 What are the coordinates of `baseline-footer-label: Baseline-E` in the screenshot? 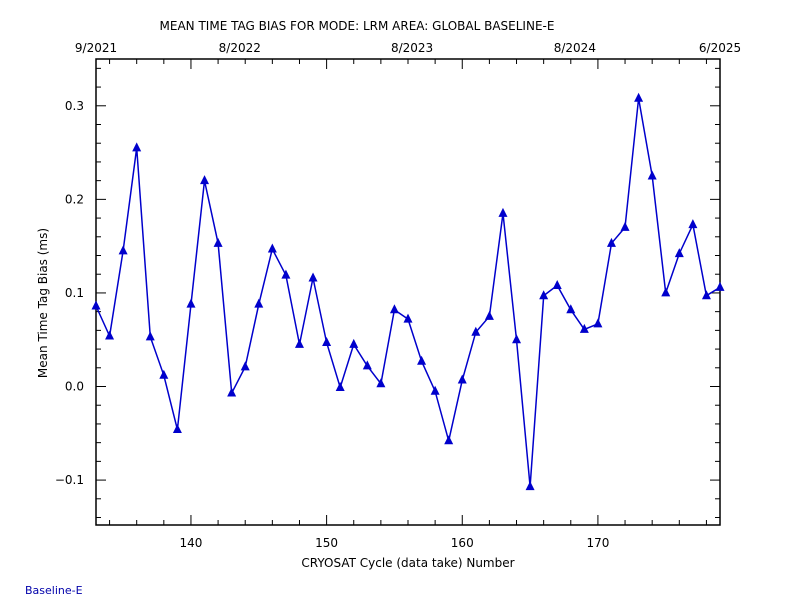 It's located at (54, 590).